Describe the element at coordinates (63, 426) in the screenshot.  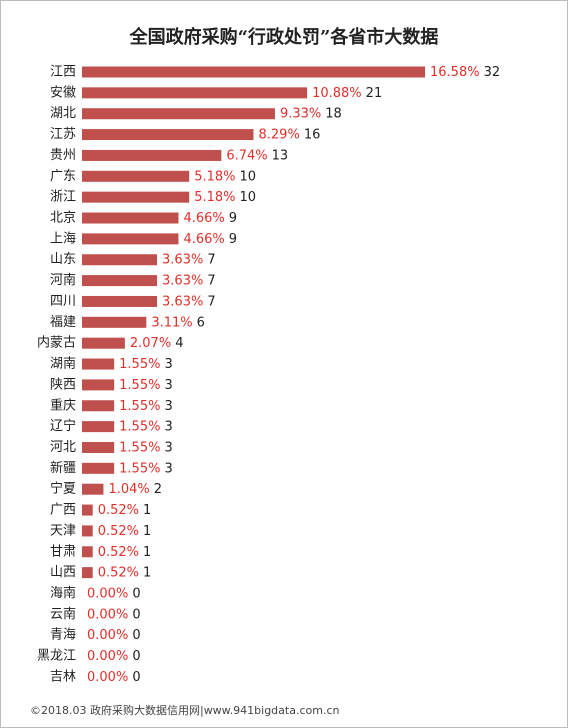
I see `category-label: 辽宁` at that location.